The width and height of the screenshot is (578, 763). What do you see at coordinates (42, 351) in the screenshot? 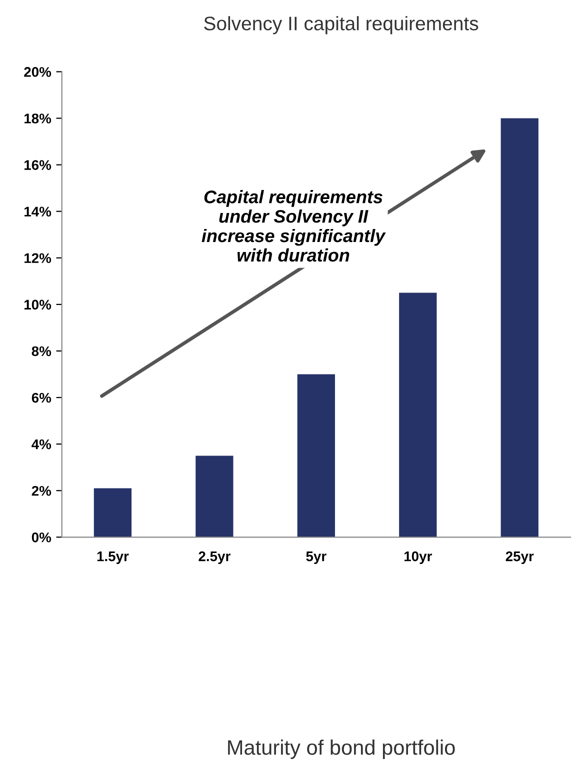
I see `y-tick-label: 8%` at bounding box center [42, 351].